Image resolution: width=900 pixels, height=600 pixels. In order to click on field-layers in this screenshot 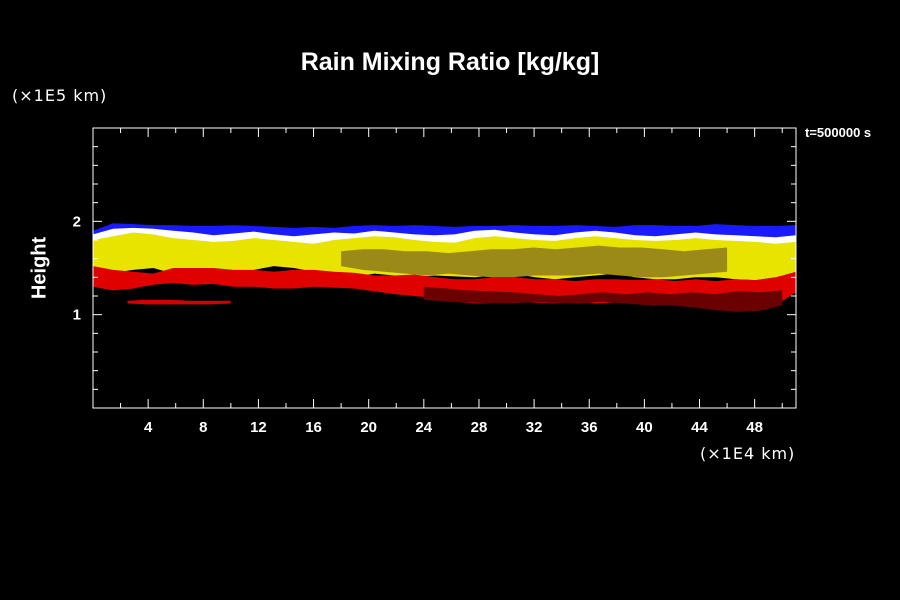, I will do `click(444, 267)`.